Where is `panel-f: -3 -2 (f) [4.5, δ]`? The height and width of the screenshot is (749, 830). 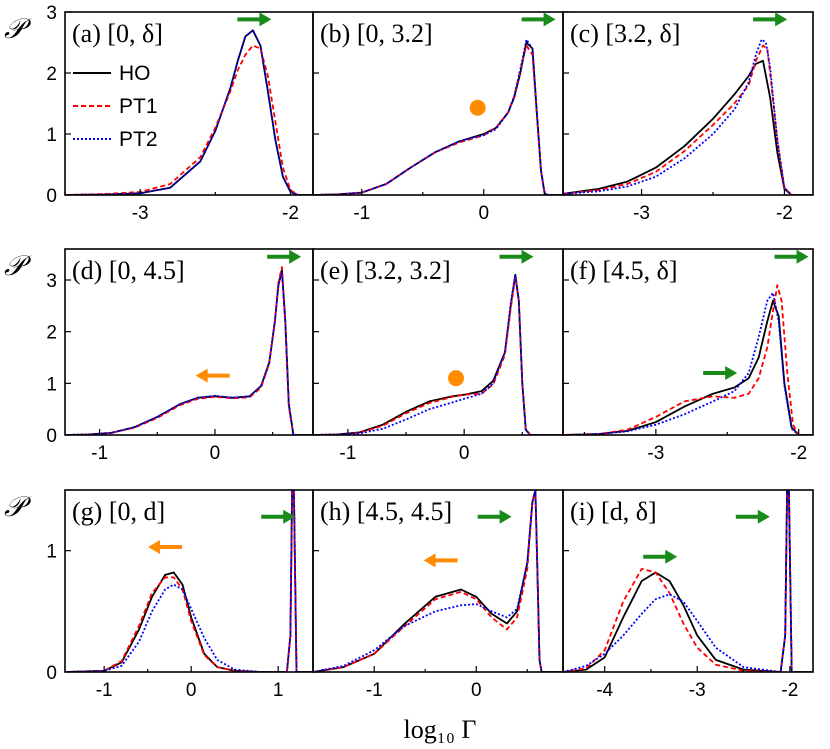
panel-f: -3 -2 (f) [4.5, δ] is located at coordinates (688, 356).